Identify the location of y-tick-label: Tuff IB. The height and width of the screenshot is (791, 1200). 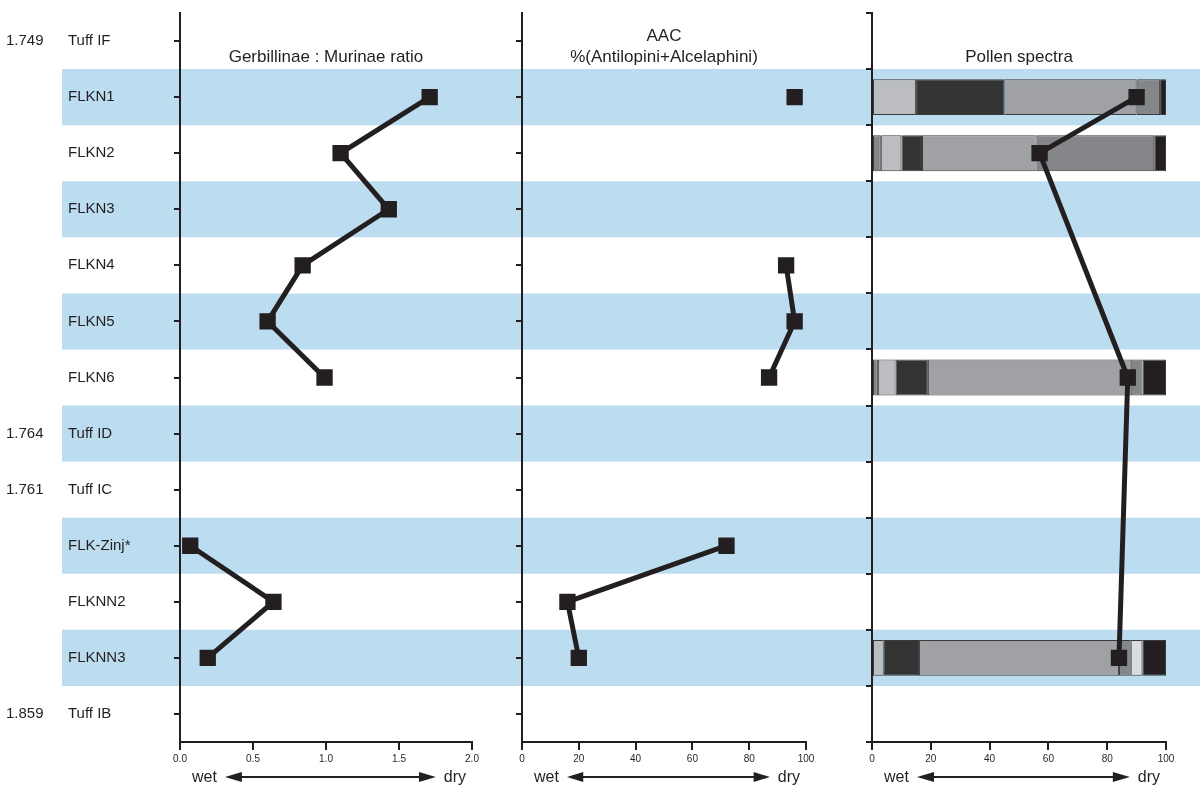
(90, 713).